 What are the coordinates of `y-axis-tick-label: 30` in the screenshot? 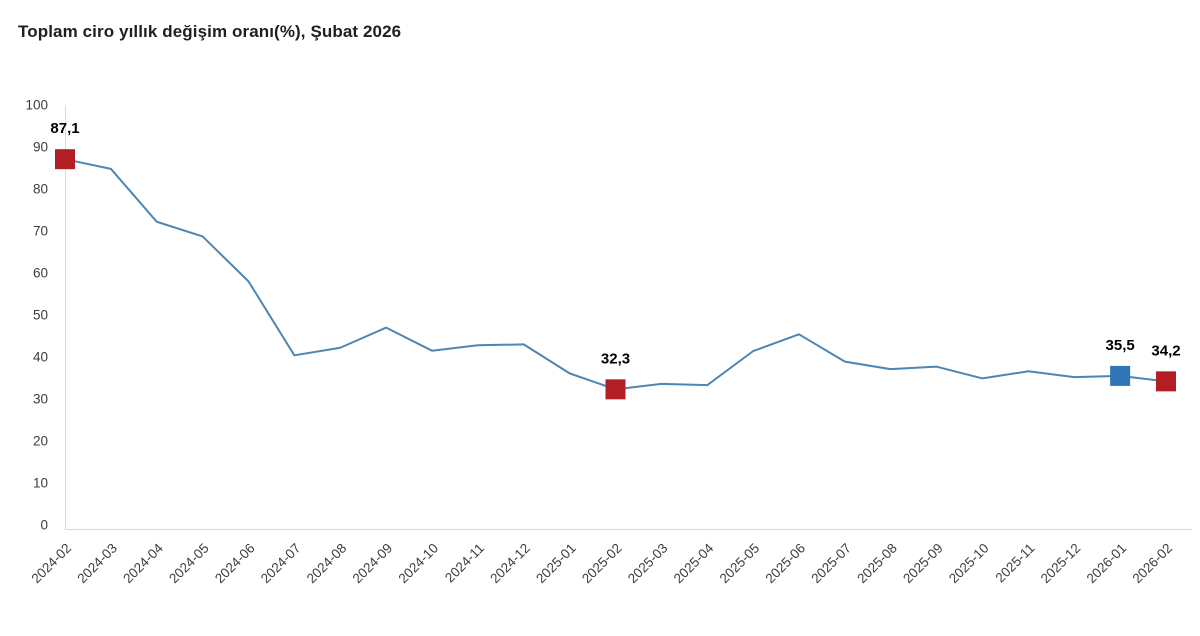 It's located at (40, 399).